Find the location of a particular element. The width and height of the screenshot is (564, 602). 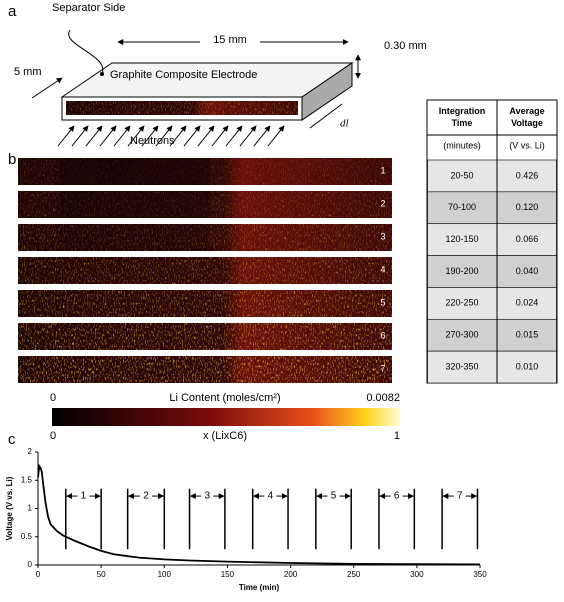

x-tick-label: 200 is located at coordinates (291, 574).